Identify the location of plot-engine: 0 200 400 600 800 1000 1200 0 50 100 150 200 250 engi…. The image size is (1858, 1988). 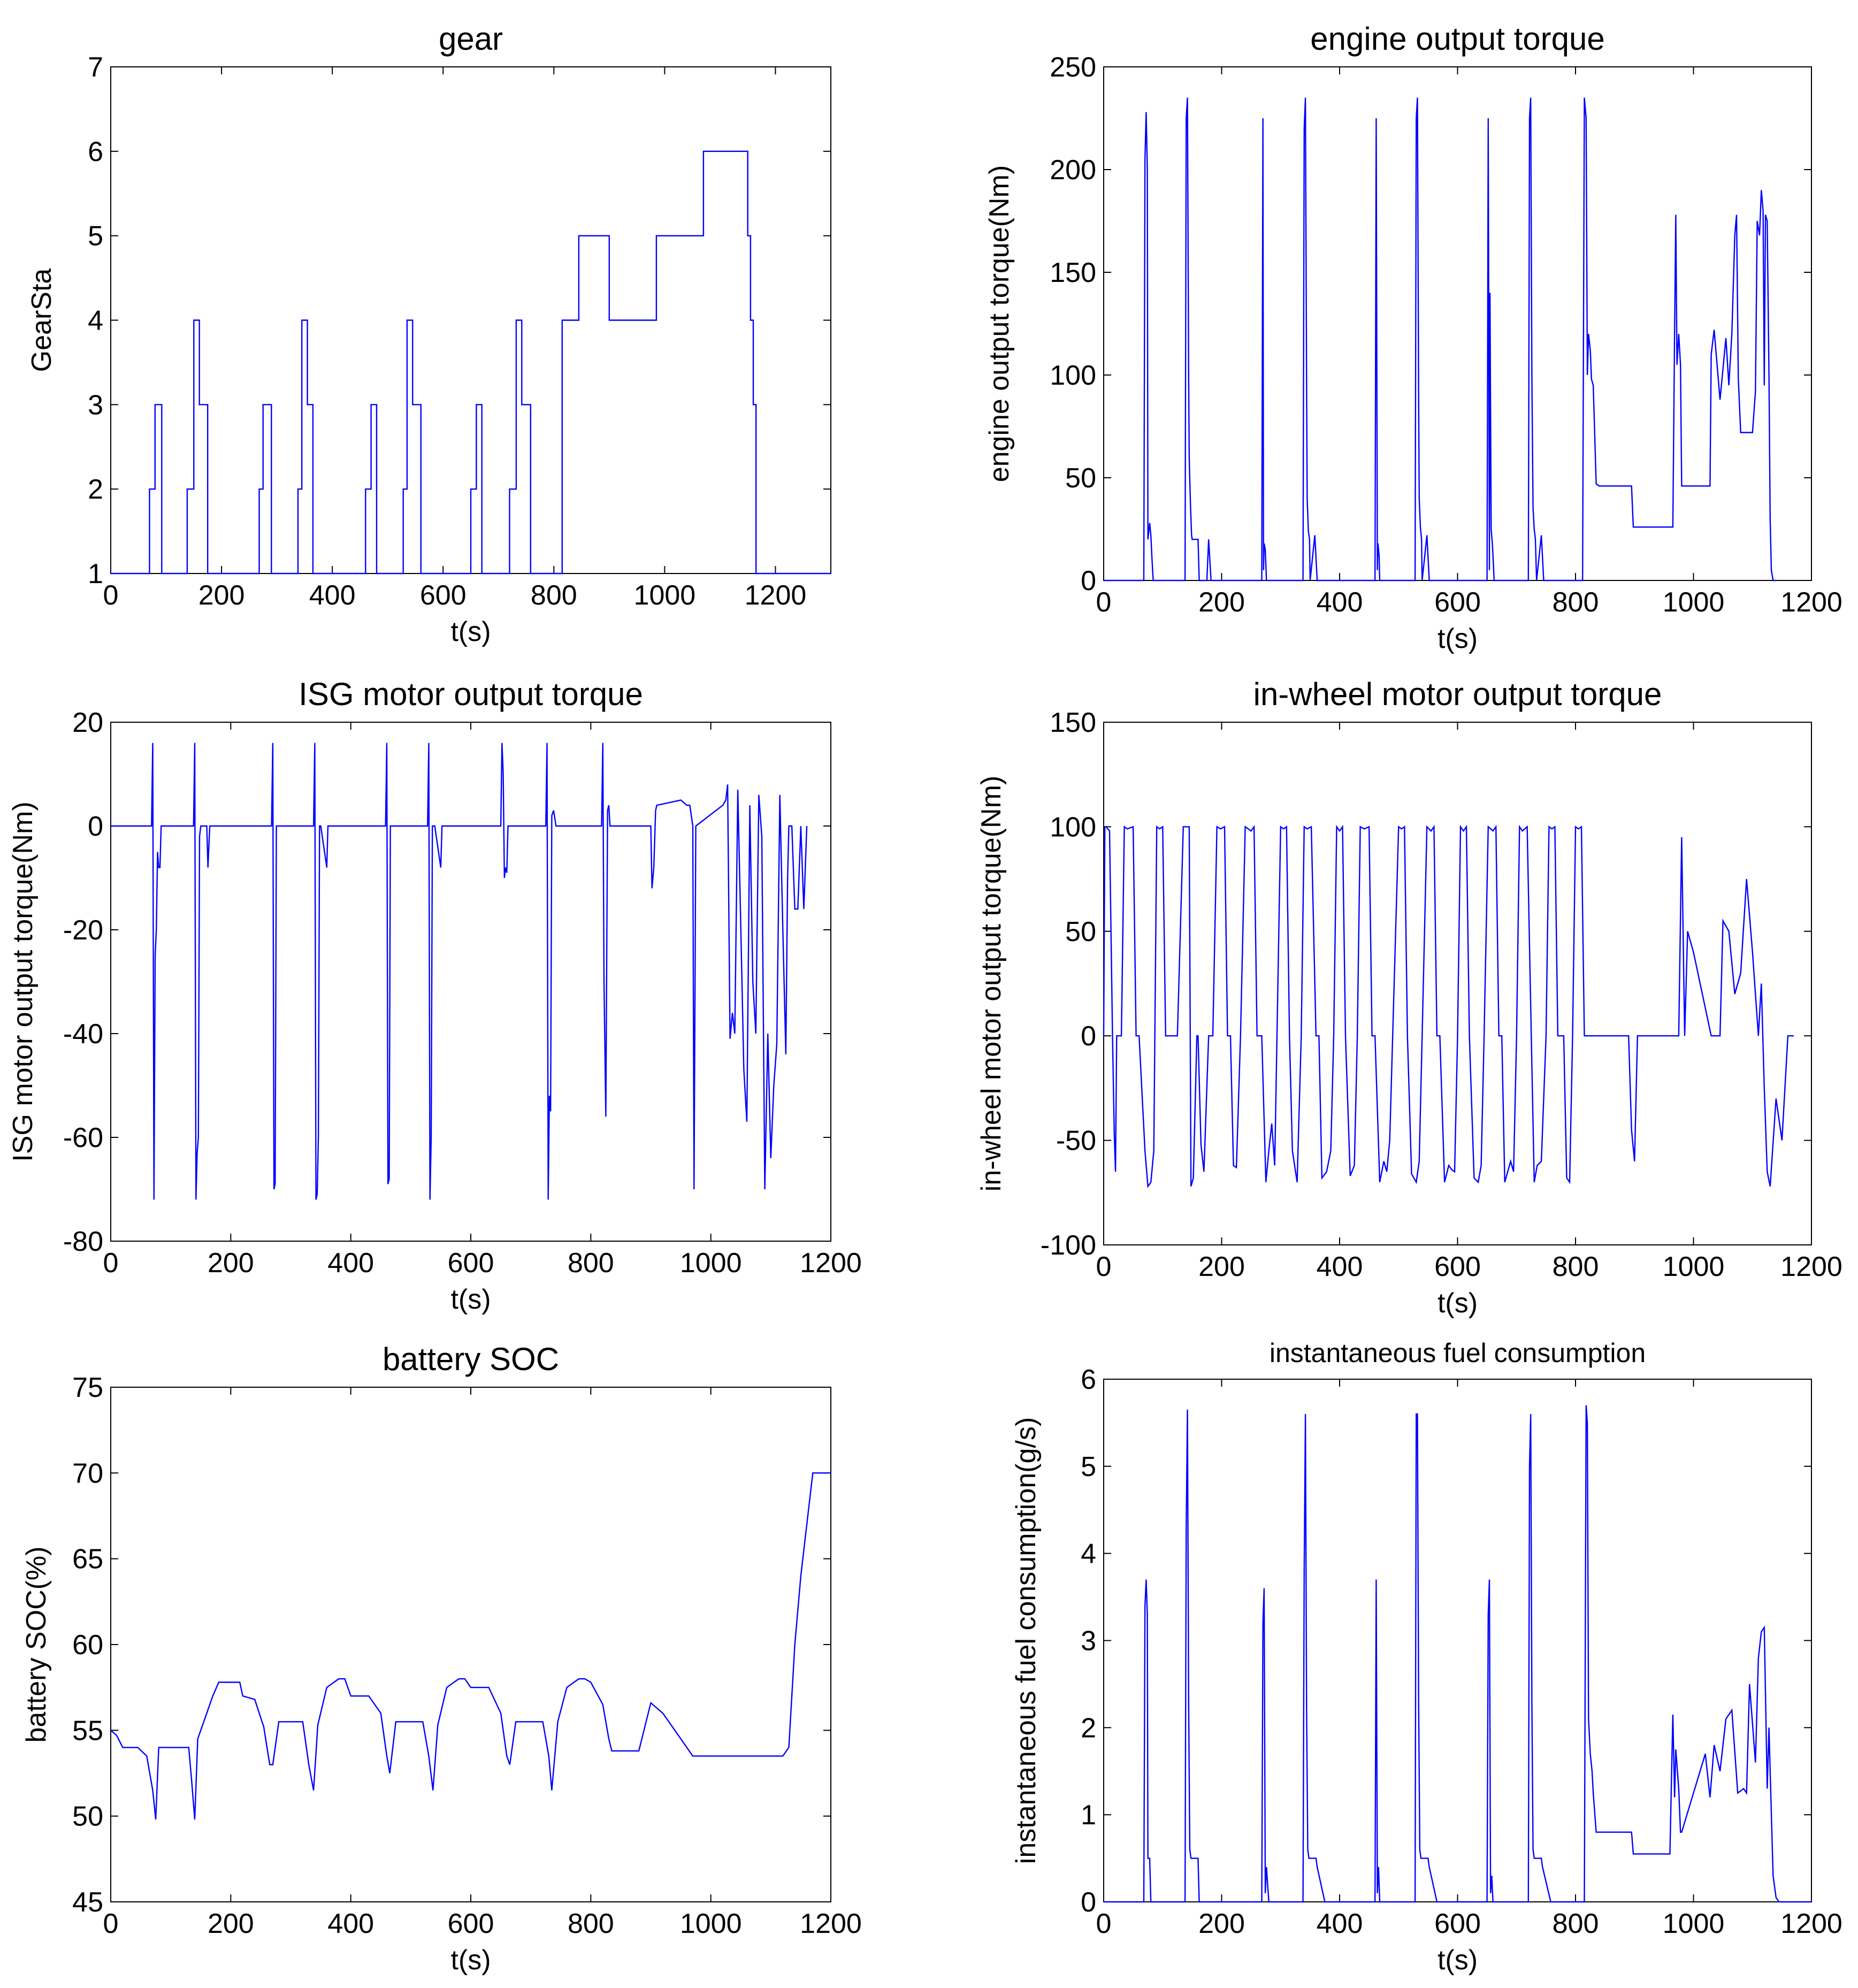
(1413, 337).